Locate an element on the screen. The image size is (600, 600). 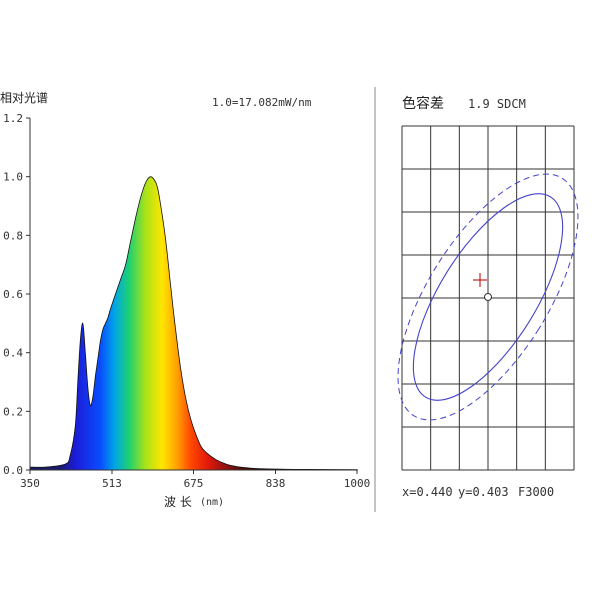
sdcm-y-readout: y=0.403 is located at coordinates (483, 492).